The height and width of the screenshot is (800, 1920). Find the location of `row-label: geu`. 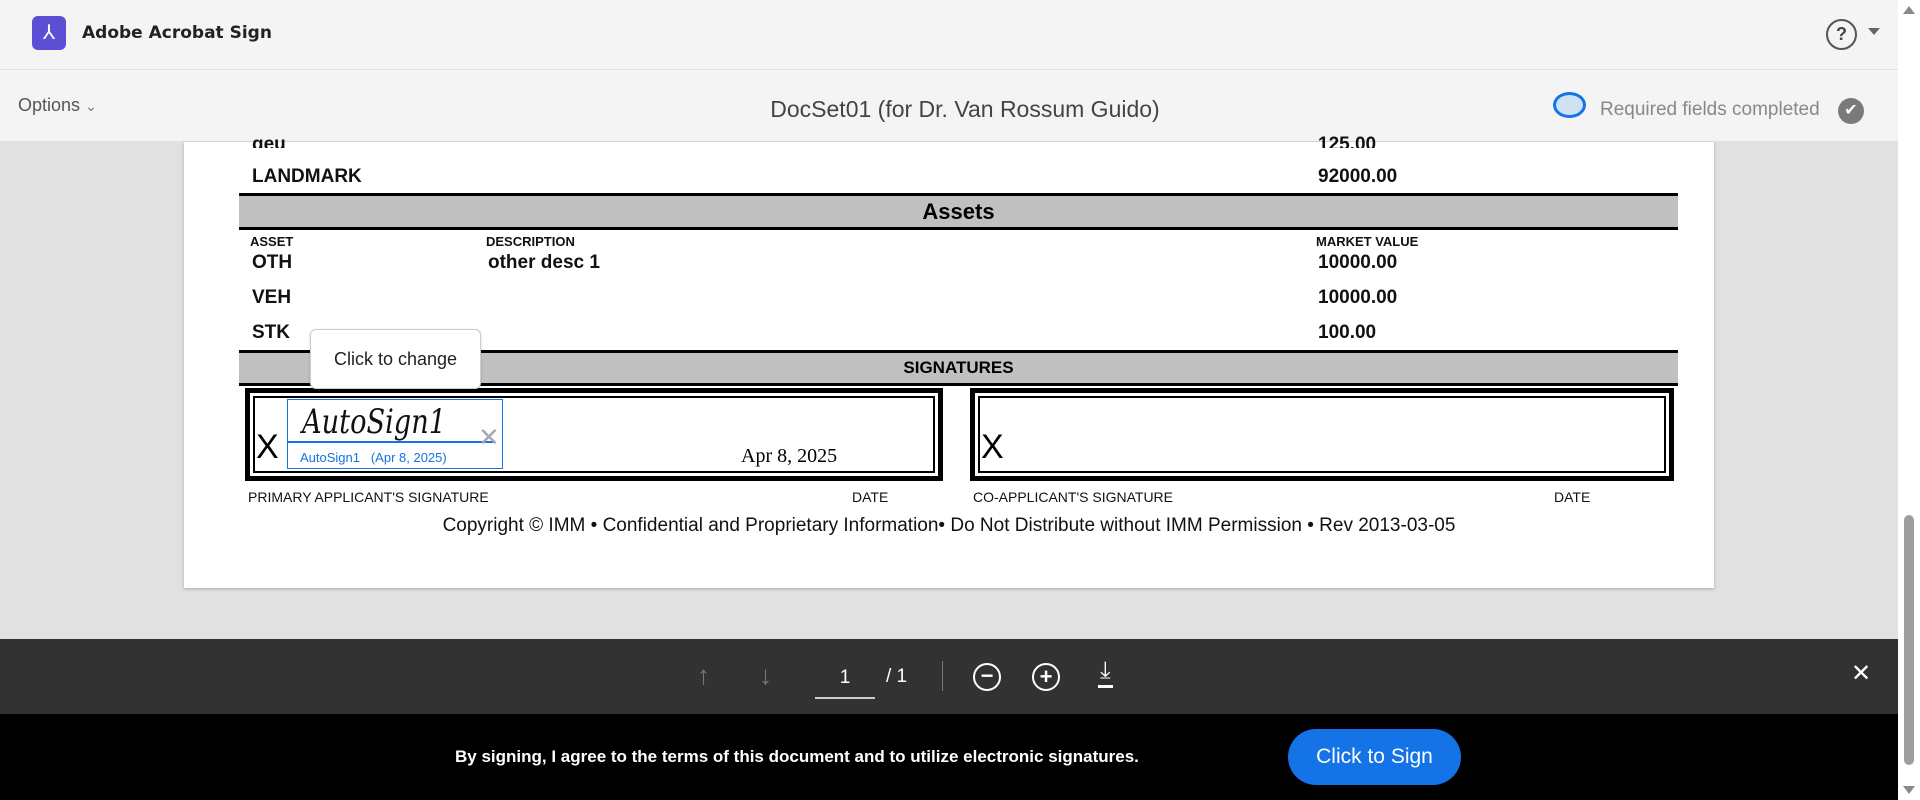

row-label: geu is located at coordinates (269, 141).